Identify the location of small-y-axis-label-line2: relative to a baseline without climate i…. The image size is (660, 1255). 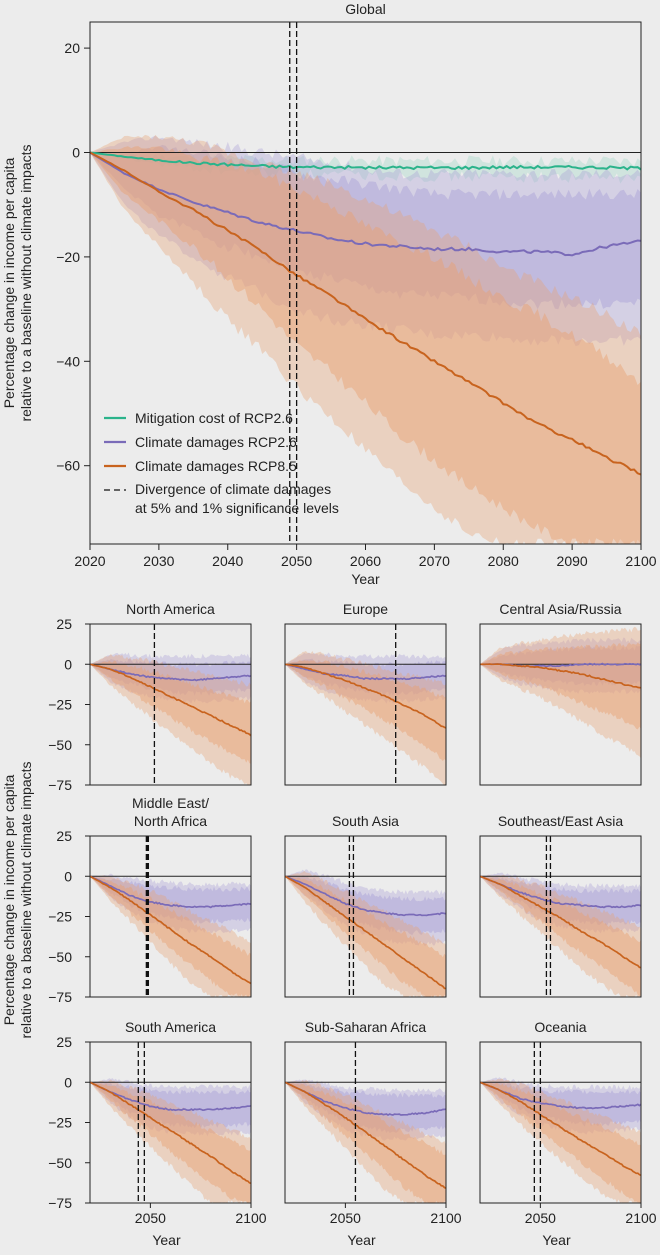
(26, 899).